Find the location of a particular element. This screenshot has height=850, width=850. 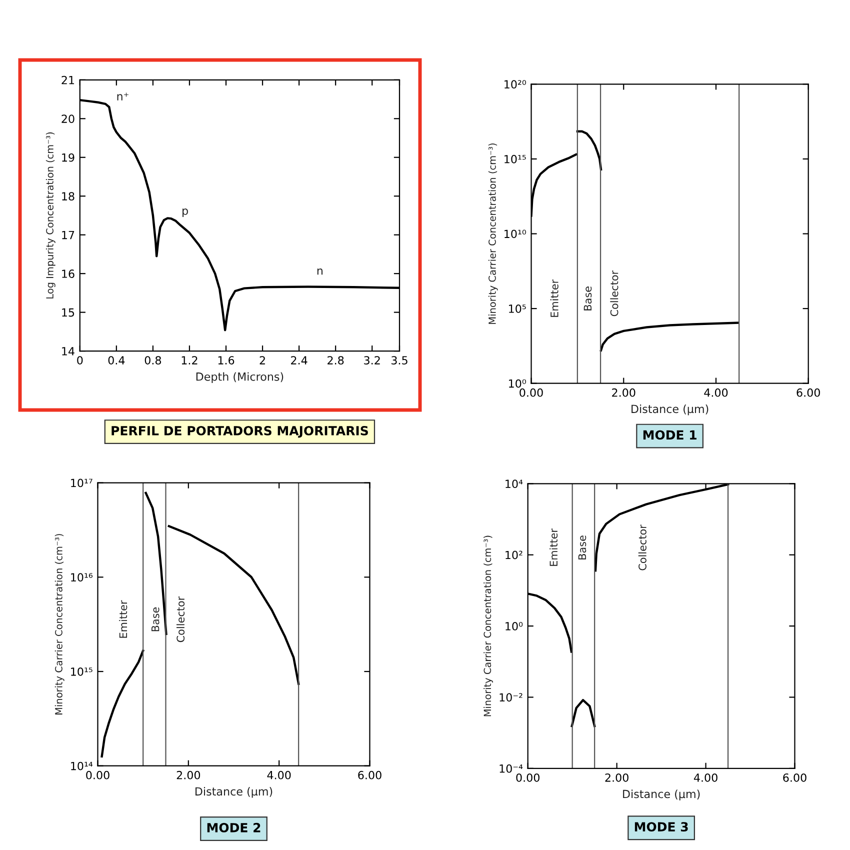

y-tick-label: 19 is located at coordinates (68, 157).